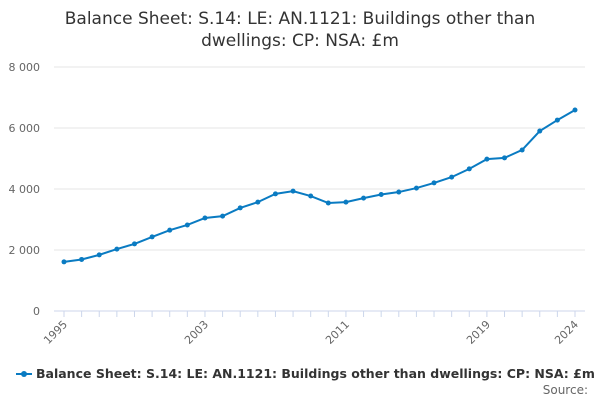 Image resolution: width=600 pixels, height=400 pixels. Describe the element at coordinates (25, 250) in the screenshot. I see `y-tick-label: 2 000` at that location.